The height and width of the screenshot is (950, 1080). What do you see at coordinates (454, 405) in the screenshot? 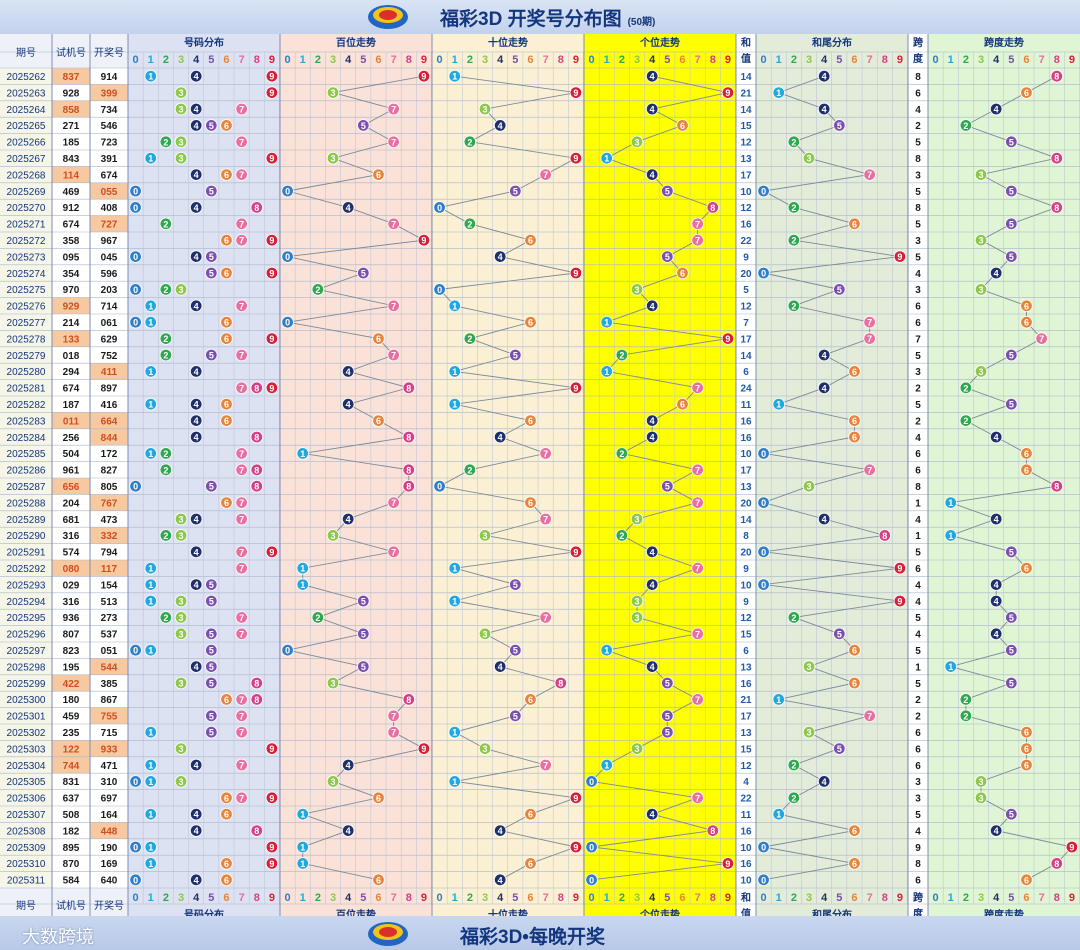
I see `tens-ball-digit: 1` at bounding box center [454, 405].